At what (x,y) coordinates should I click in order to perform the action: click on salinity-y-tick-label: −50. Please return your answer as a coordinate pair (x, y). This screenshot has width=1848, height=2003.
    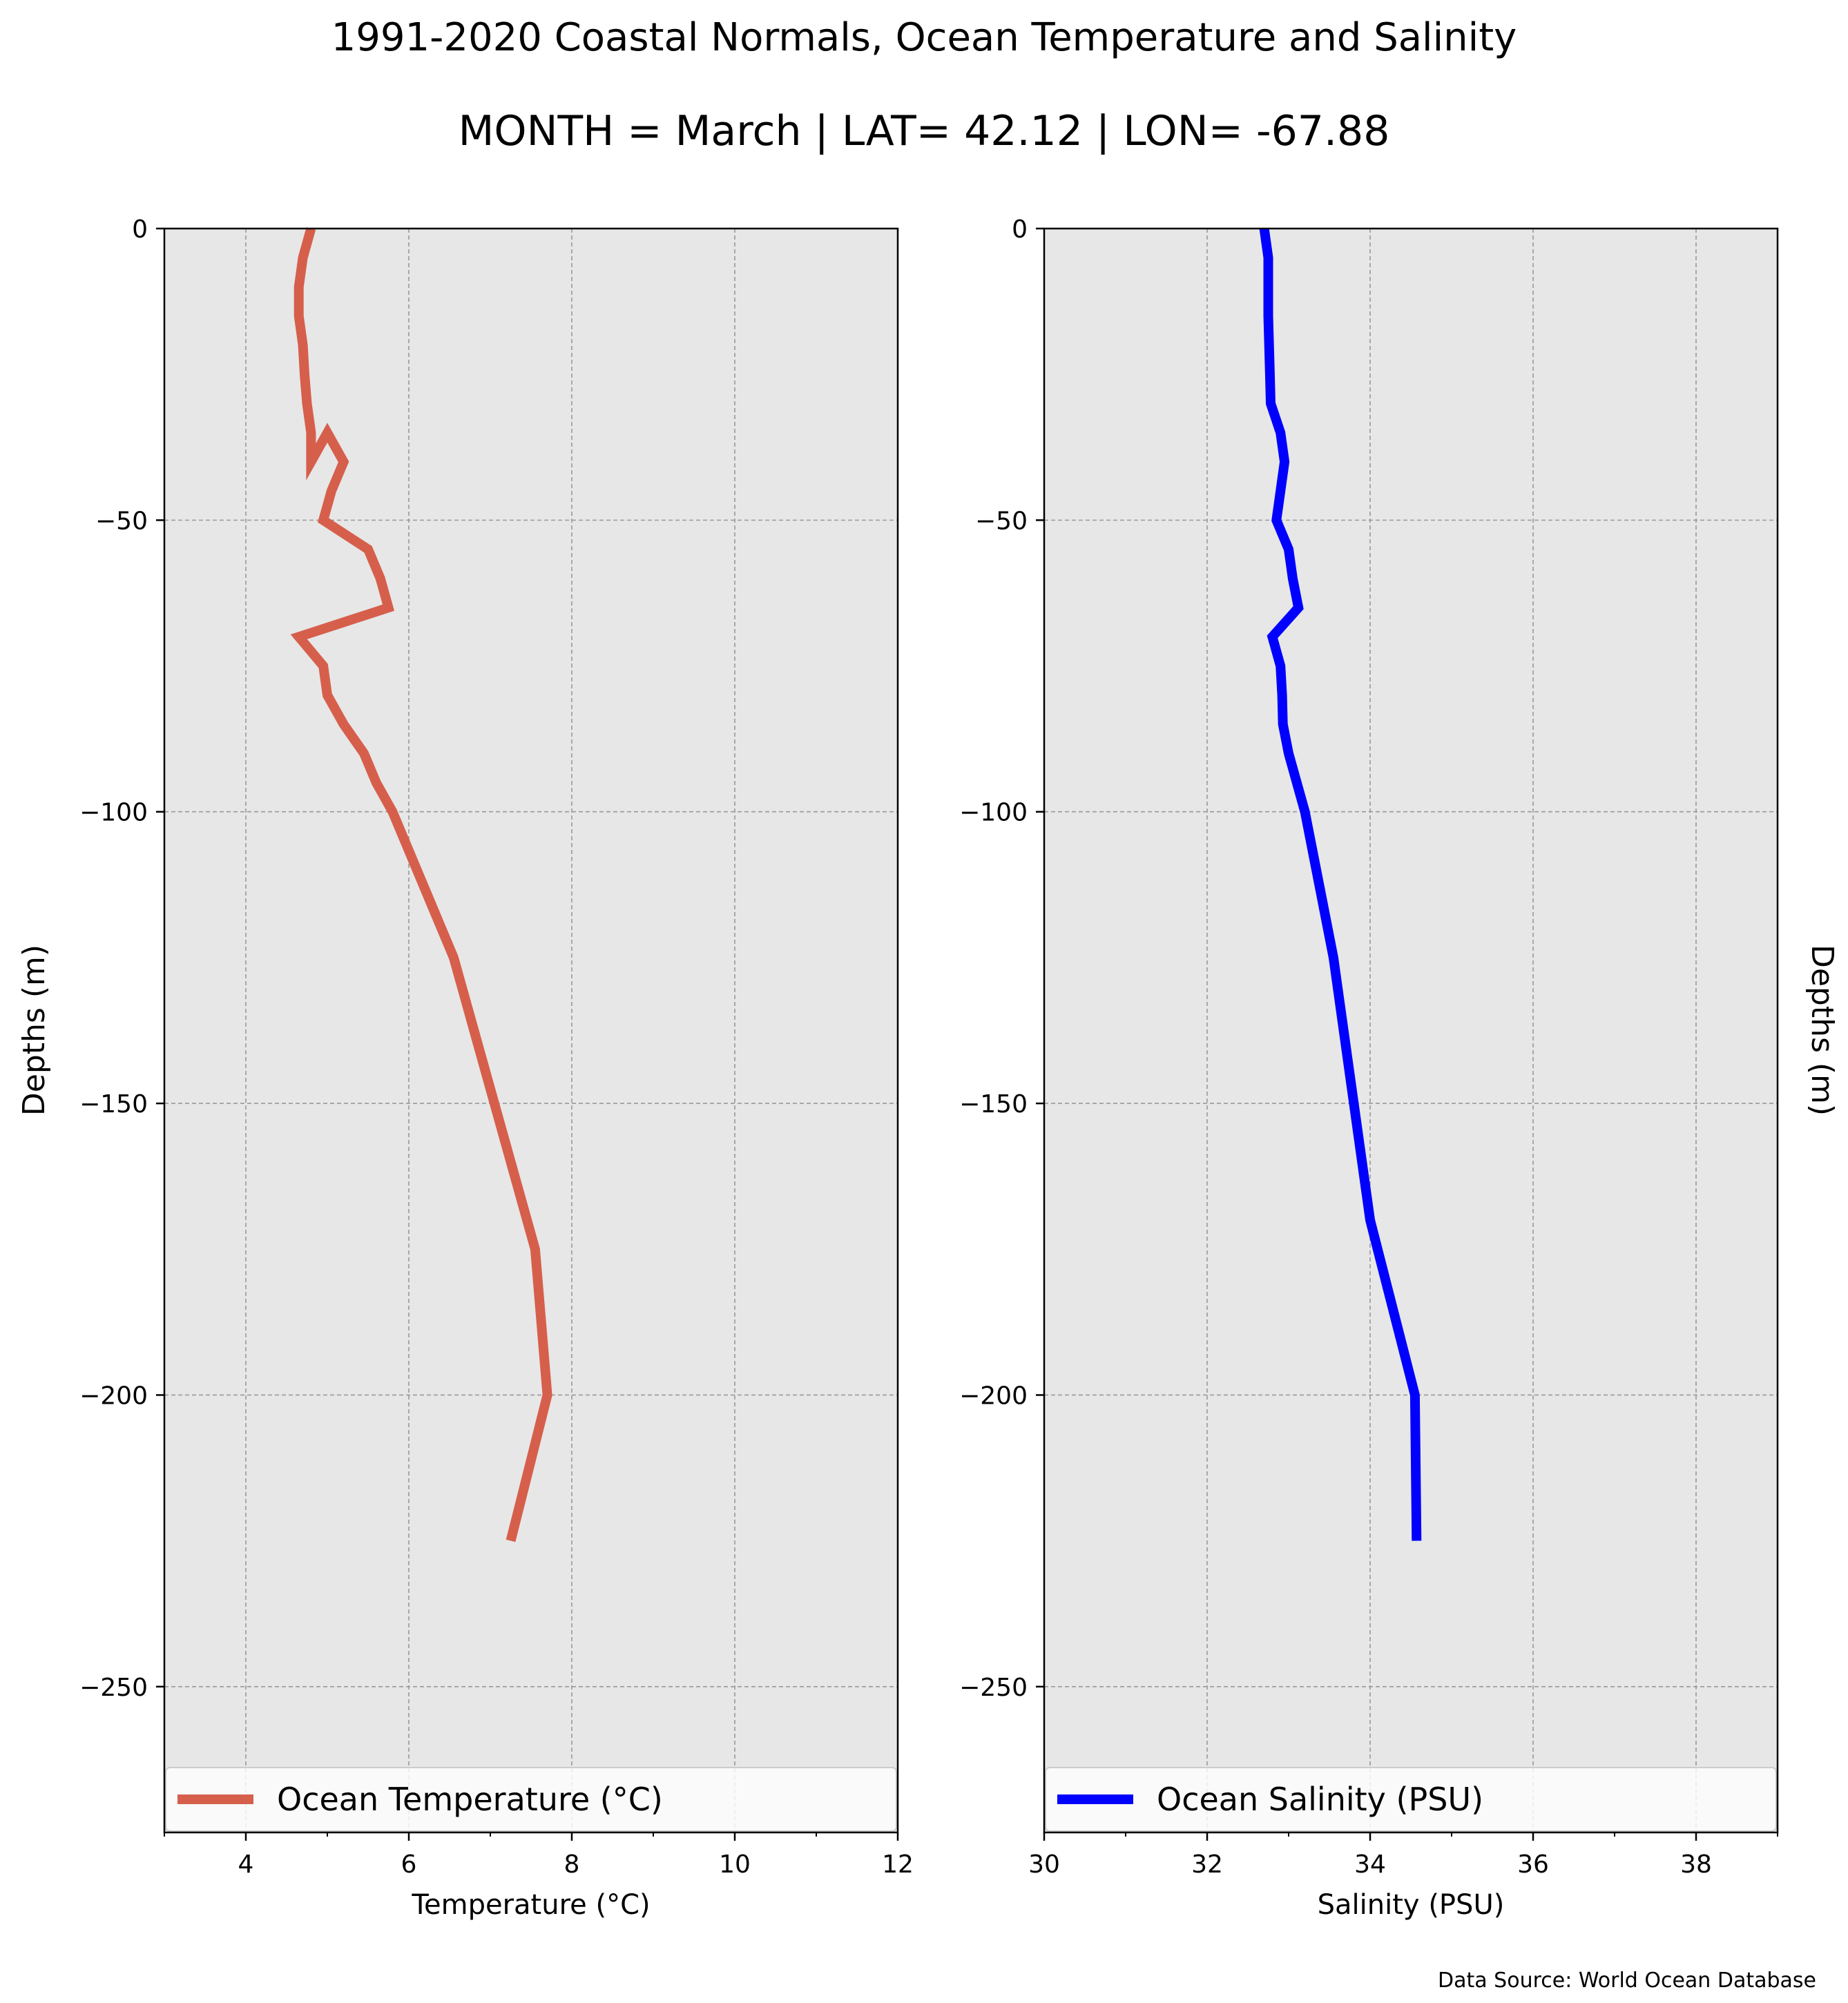
    Looking at the image, I should click on (1001, 521).